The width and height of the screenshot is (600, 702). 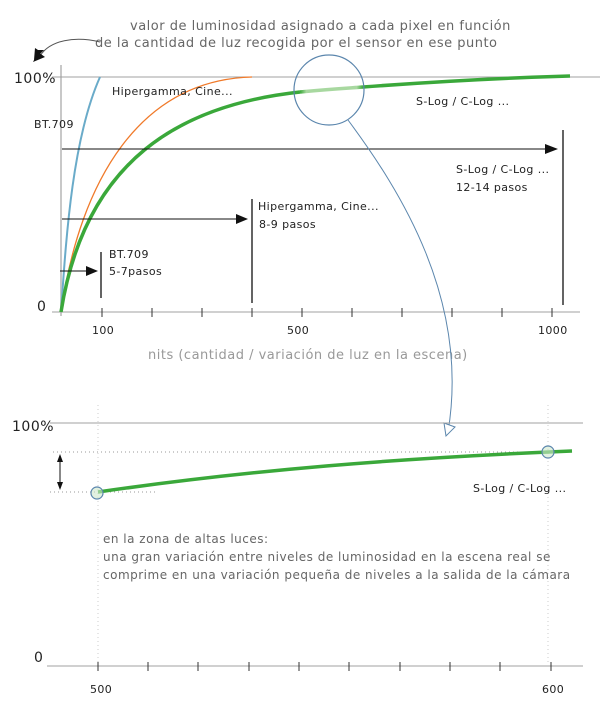 What do you see at coordinates (449, 430) in the screenshot?
I see `connector-arrow-icon` at bounding box center [449, 430].